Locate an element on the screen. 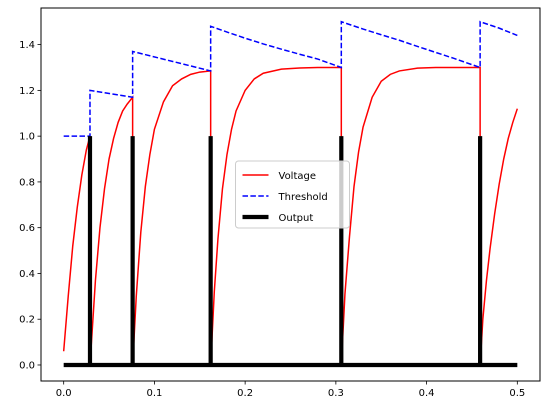  y-tick-label: 1.0 is located at coordinates (27, 137).